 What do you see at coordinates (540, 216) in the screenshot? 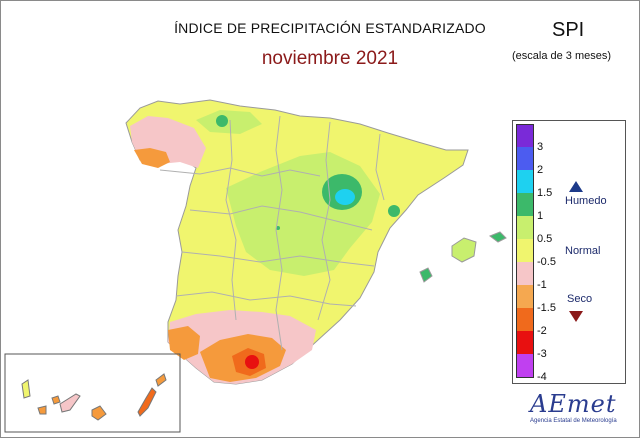
I see `legend-tick-label: 1` at bounding box center [540, 216].